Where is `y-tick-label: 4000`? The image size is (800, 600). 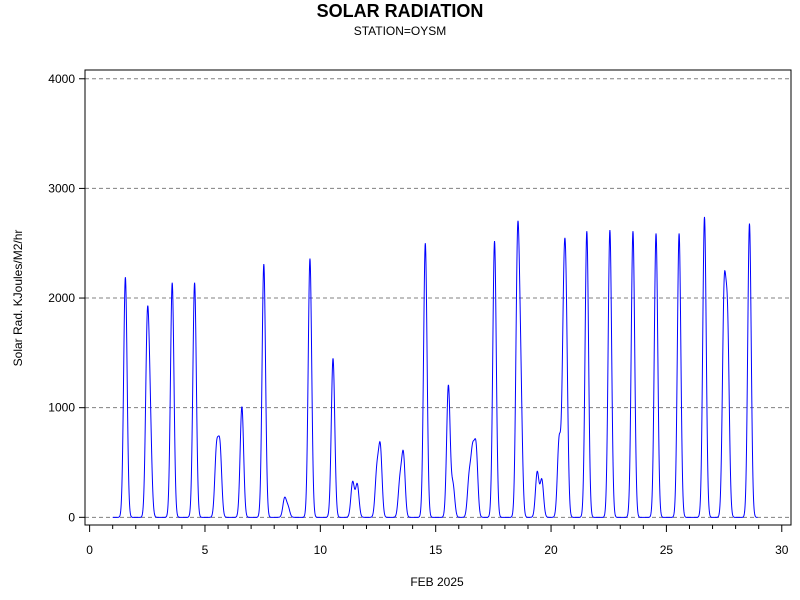
y-tick-label: 4000 is located at coordinates (61, 79).